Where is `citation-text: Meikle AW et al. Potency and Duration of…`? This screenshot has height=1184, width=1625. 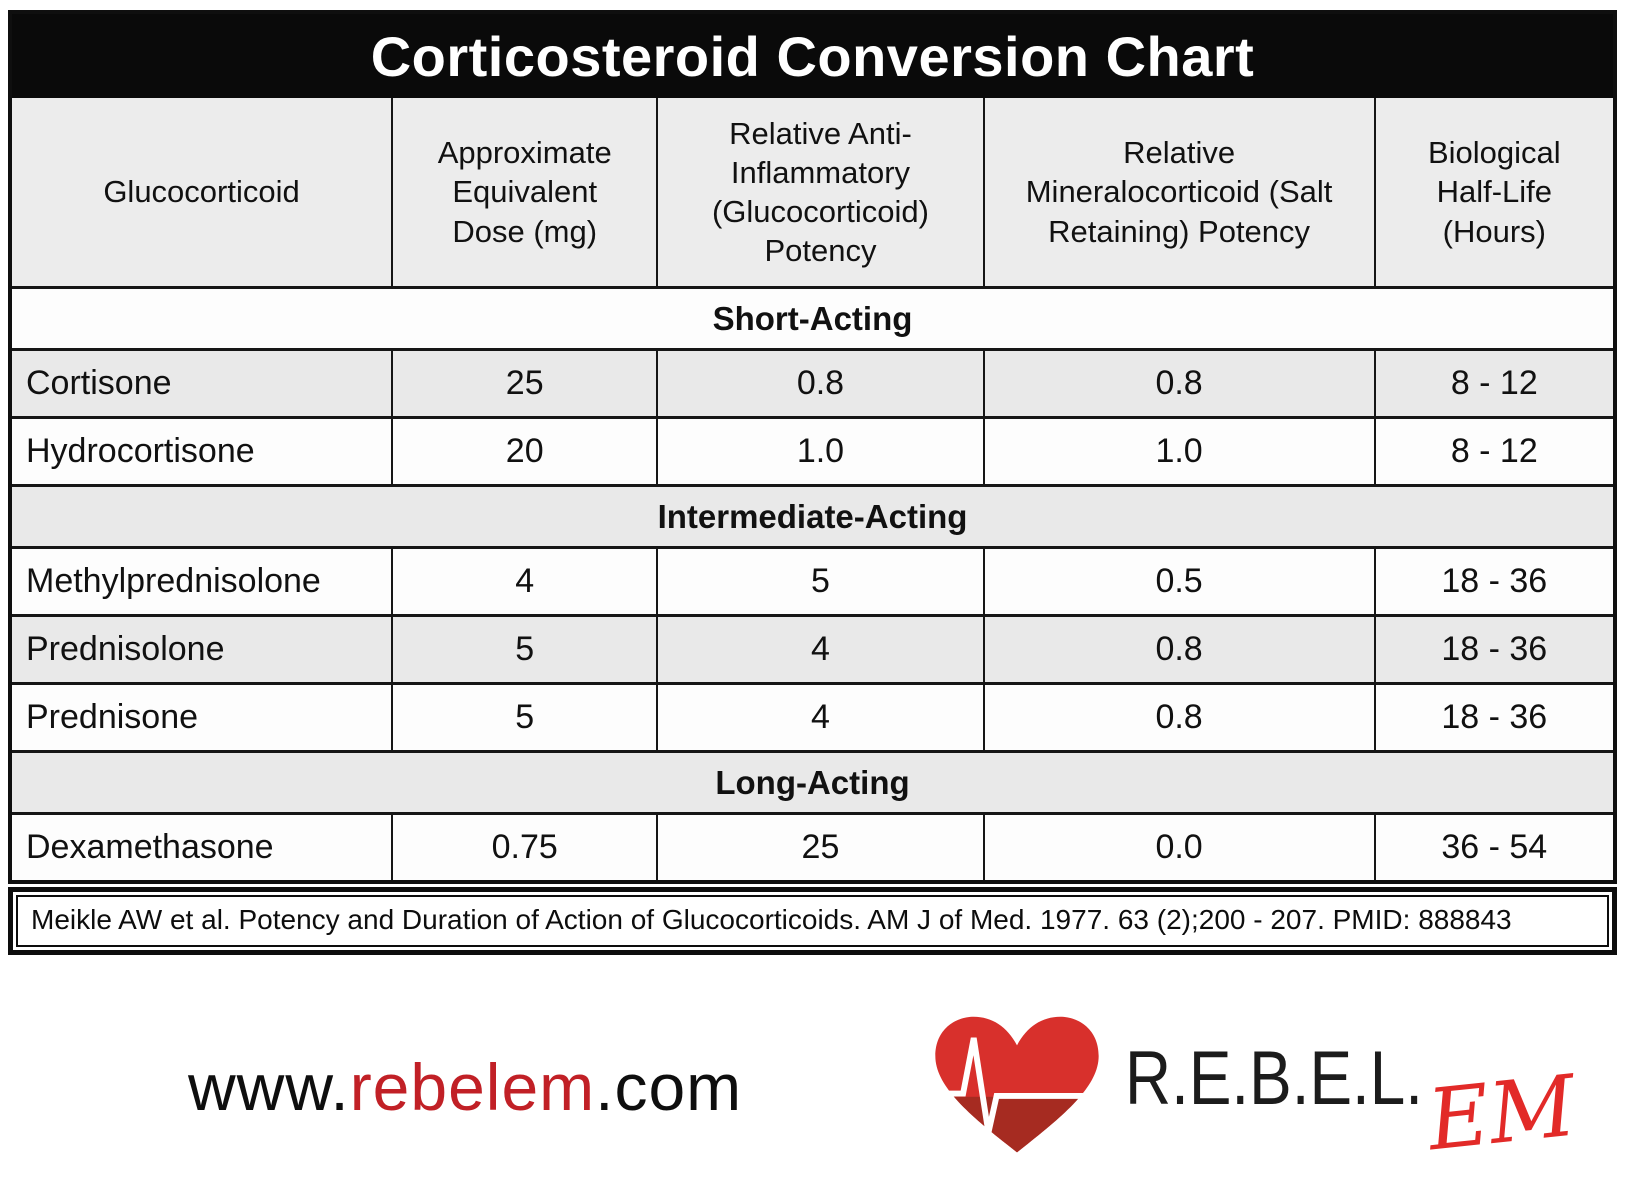
citation-text: Meikle AW et al. Potency and Duration of… is located at coordinates (812, 921).